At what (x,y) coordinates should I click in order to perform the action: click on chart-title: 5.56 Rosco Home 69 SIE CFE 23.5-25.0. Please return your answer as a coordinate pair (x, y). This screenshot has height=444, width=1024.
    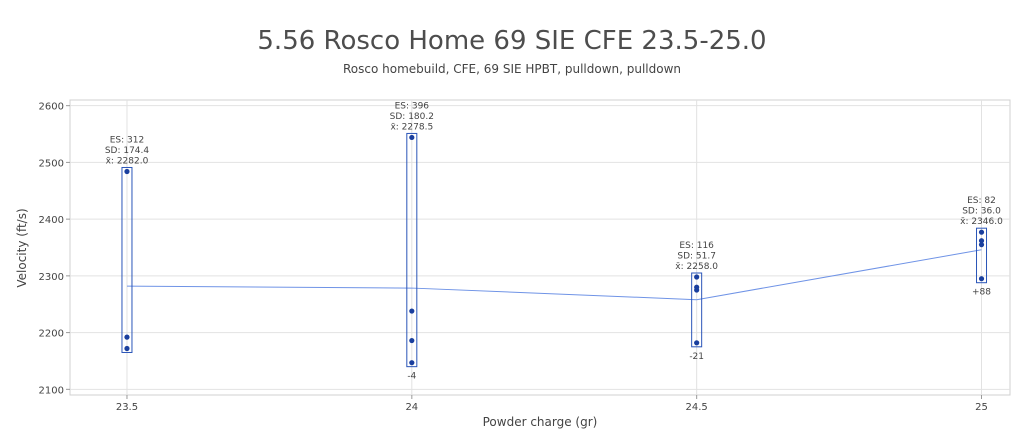
    Looking at the image, I should click on (512, 41).